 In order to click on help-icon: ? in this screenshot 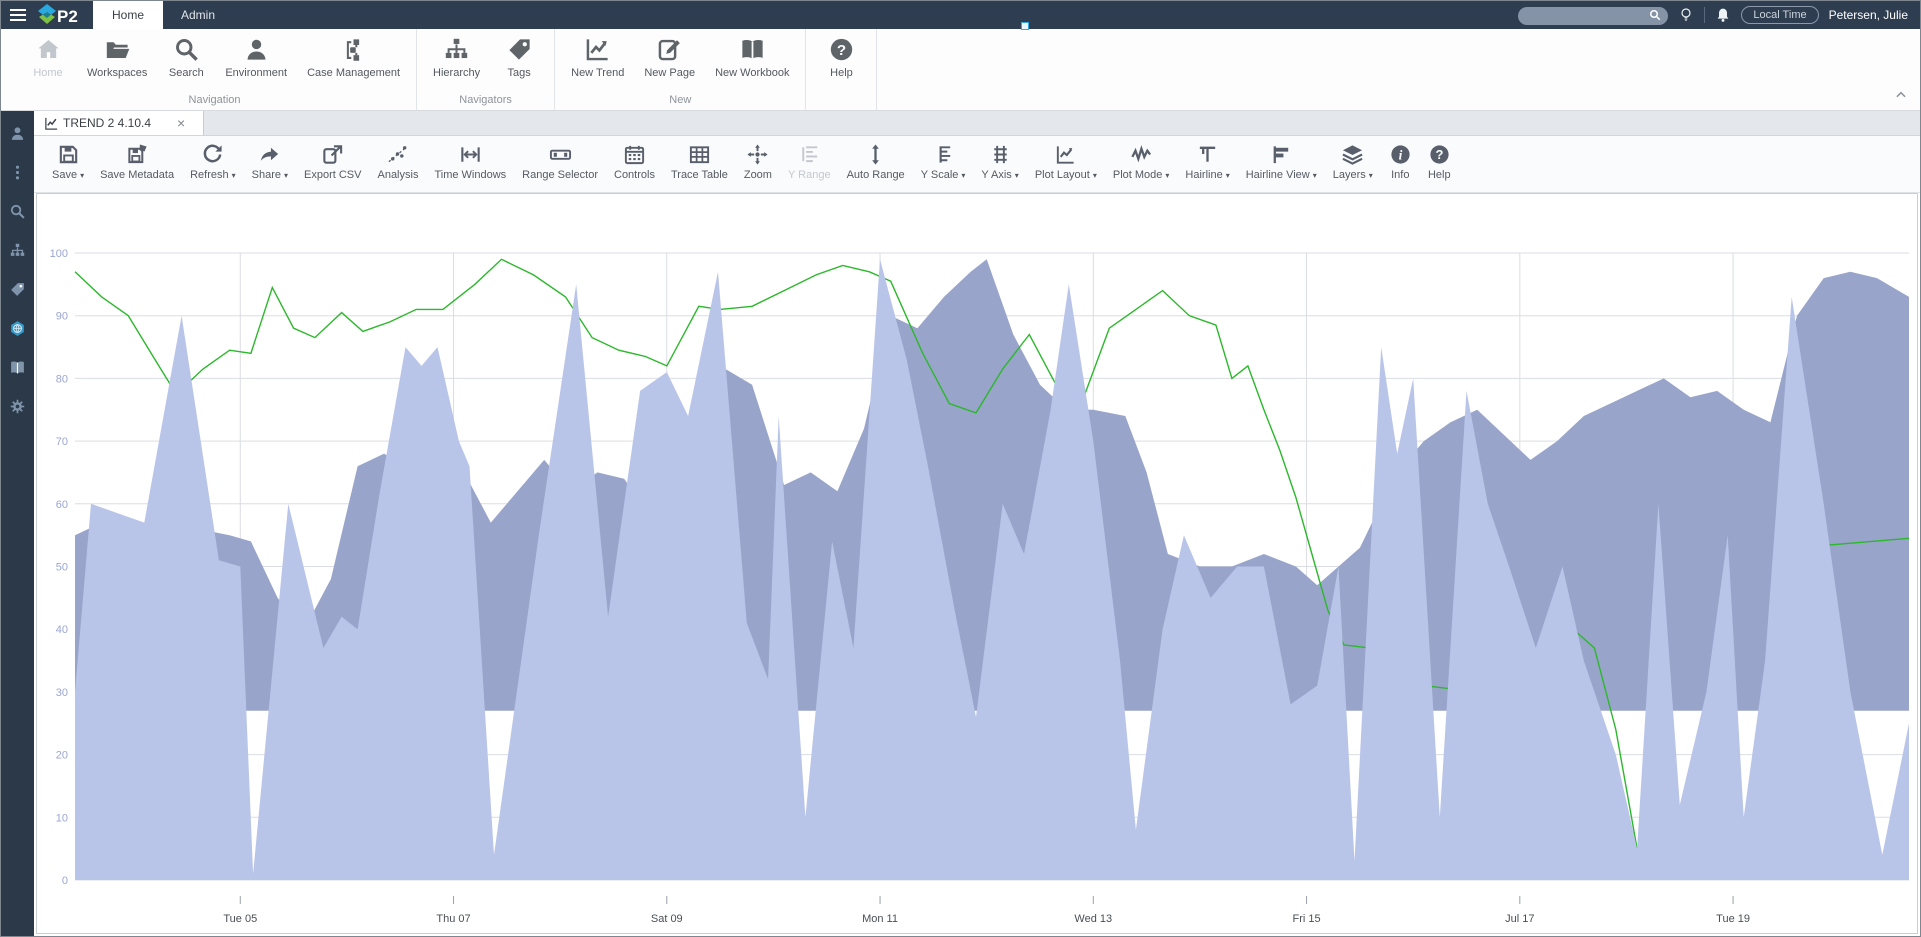, I will do `click(841, 49)`.